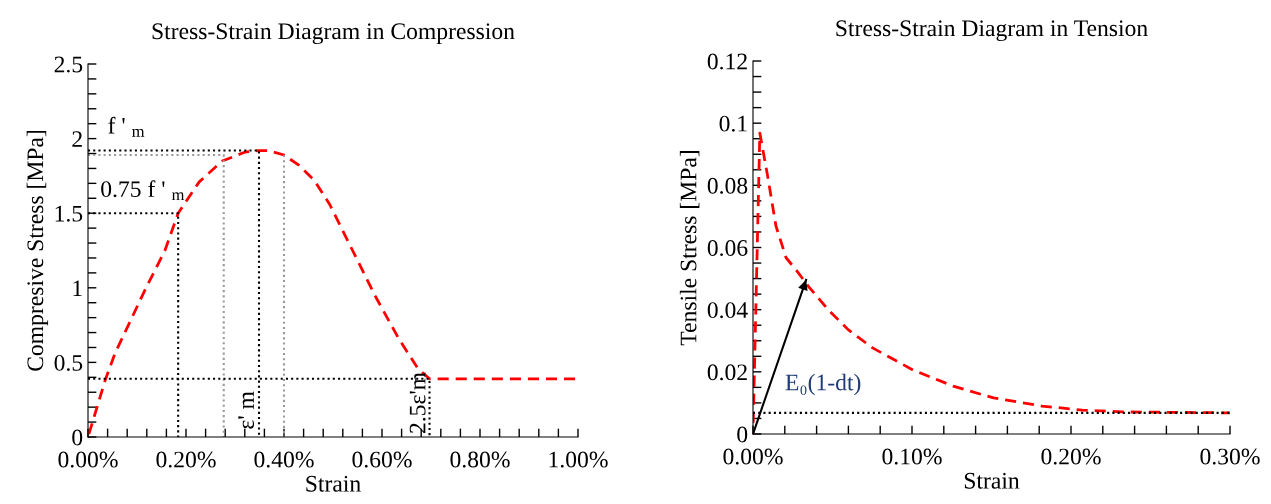 This screenshot has height=504, width=1271. I want to click on x-tick-label: 0.10%, so click(912, 456).